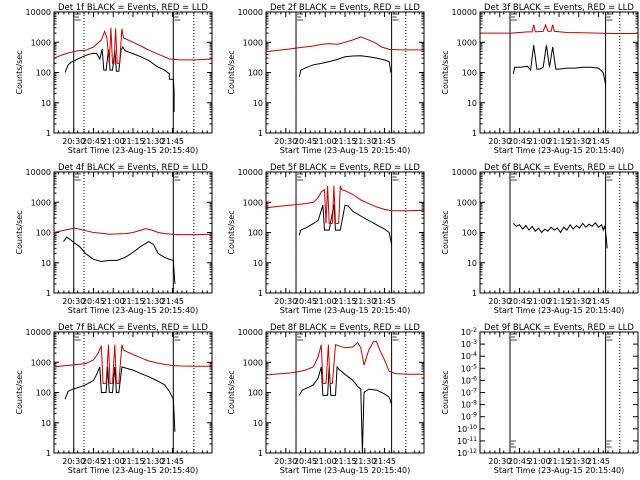 The height and width of the screenshot is (480, 640). What do you see at coordinates (467, 441) in the screenshot?
I see `y-tick-label: 10⁻¹¹` at bounding box center [467, 441].